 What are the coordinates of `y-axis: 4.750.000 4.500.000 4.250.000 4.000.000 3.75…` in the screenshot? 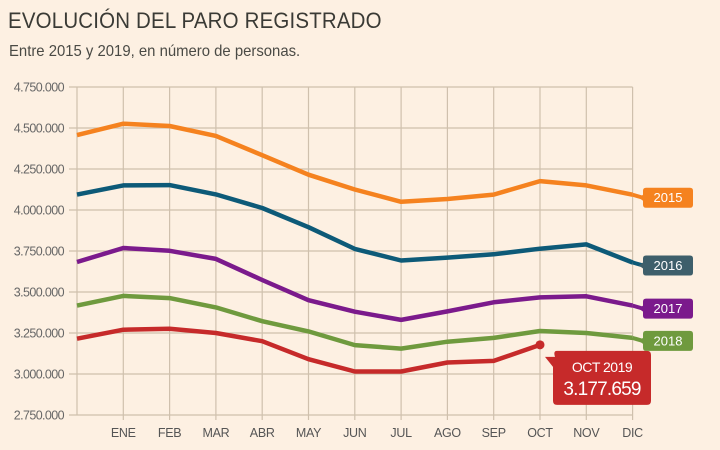 It's located at (39, 252).